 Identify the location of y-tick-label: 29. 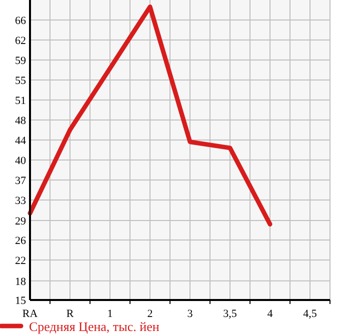
(20, 221).